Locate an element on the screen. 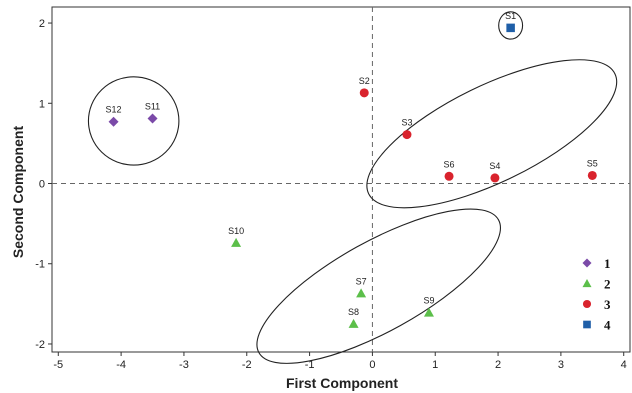 This screenshot has height=393, width=632. point-label-s12: S12 is located at coordinates (114, 110).